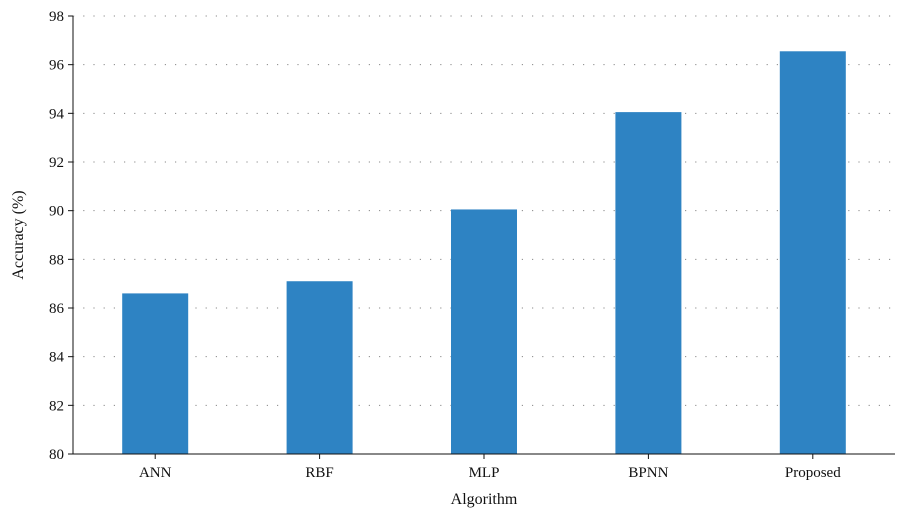 The width and height of the screenshot is (899, 513). I want to click on y-tick-label: 90, so click(56, 212).